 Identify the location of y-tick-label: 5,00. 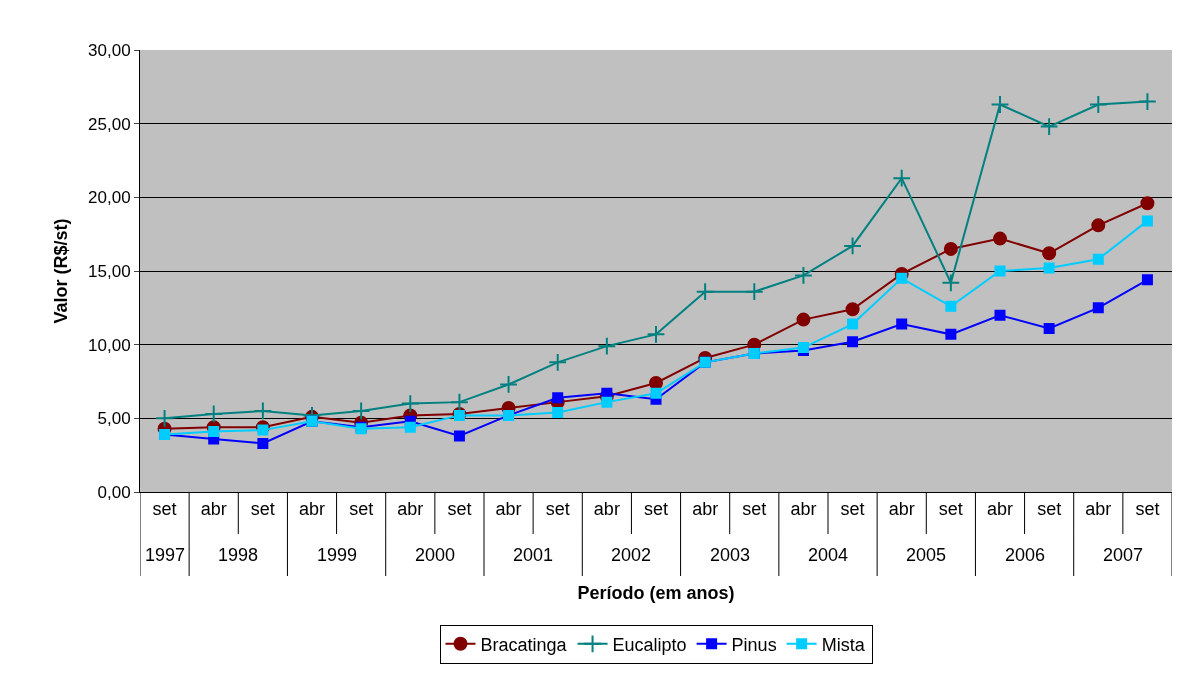
(114, 419).